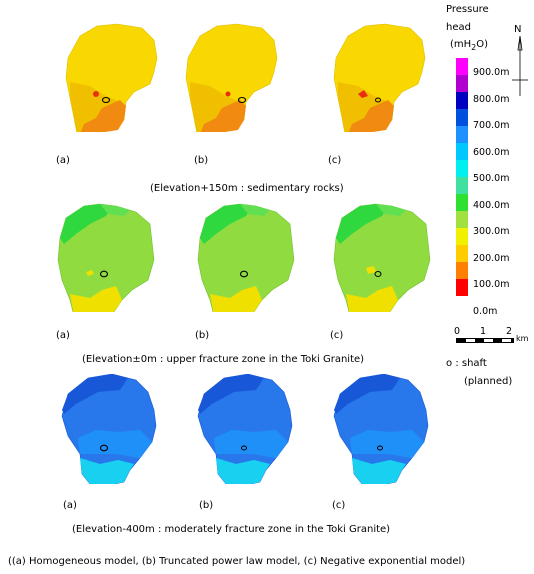 The width and height of the screenshot is (534, 574). I want to click on scale-tick-1: 1, so click(483, 331).